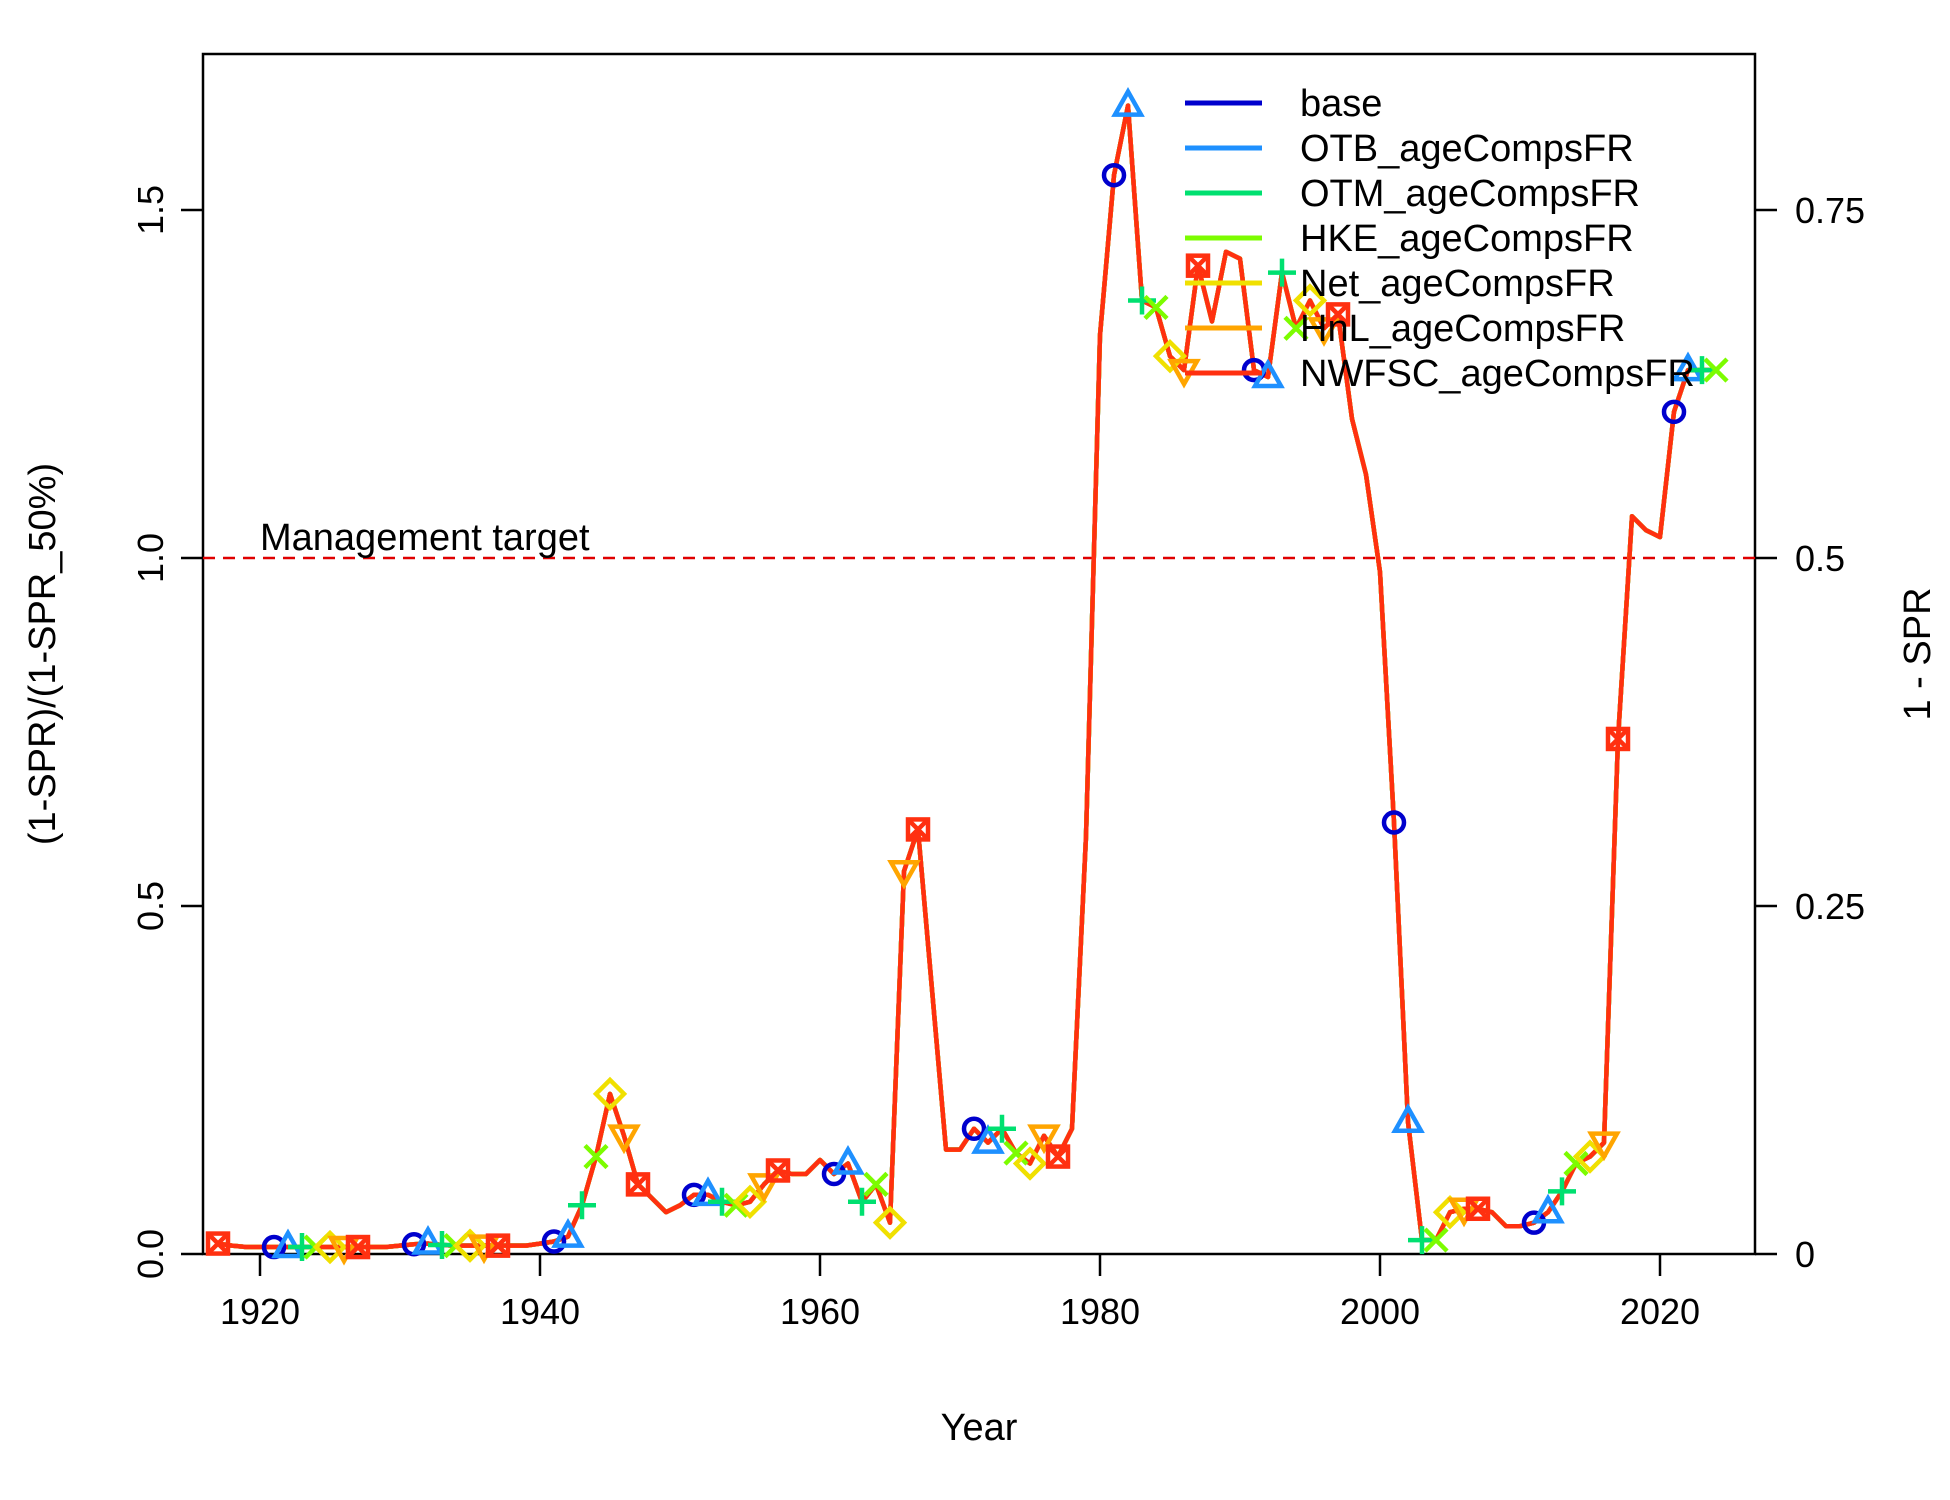  I want to click on x-axis-title: Year, so click(979, 1428).